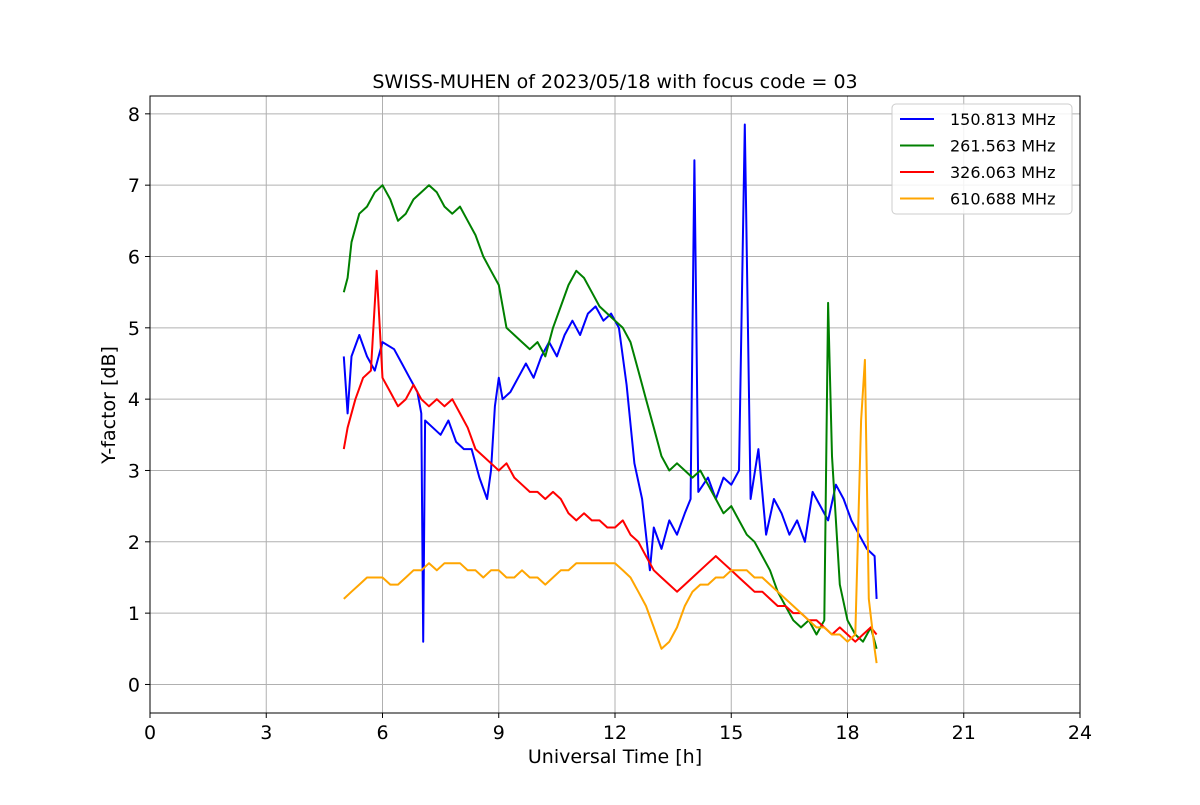 Image resolution: width=1200 pixels, height=805 pixels. What do you see at coordinates (1002, 199) in the screenshot?
I see `legend-label: 610.688 MHz` at bounding box center [1002, 199].